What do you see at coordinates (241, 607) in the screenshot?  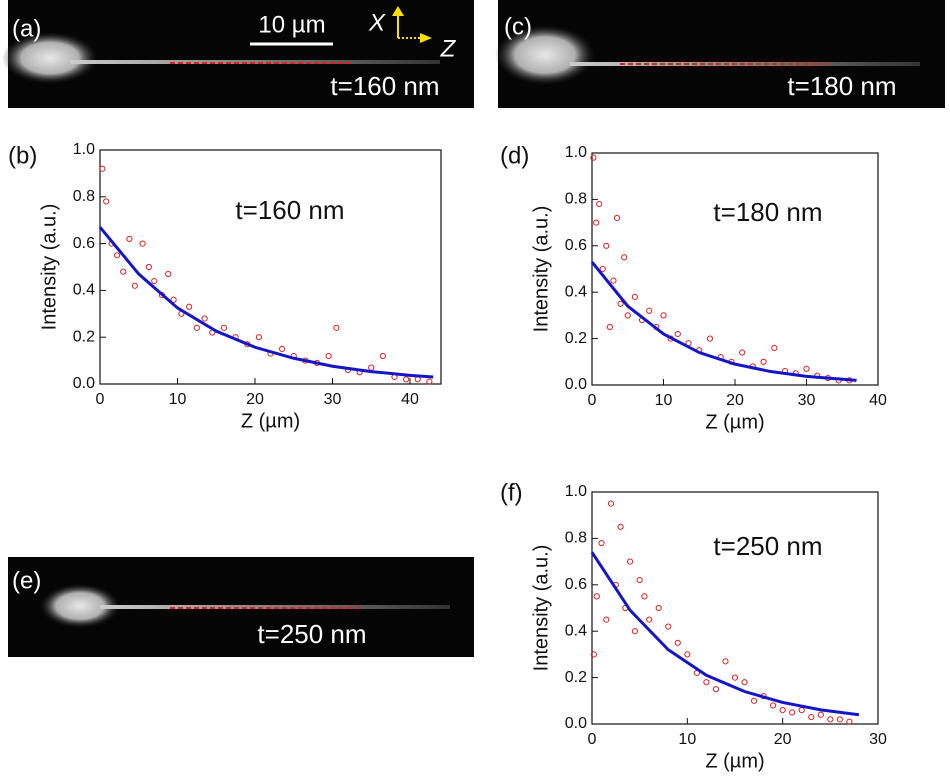 I see `image-e: (e) t=250 nm` at bounding box center [241, 607].